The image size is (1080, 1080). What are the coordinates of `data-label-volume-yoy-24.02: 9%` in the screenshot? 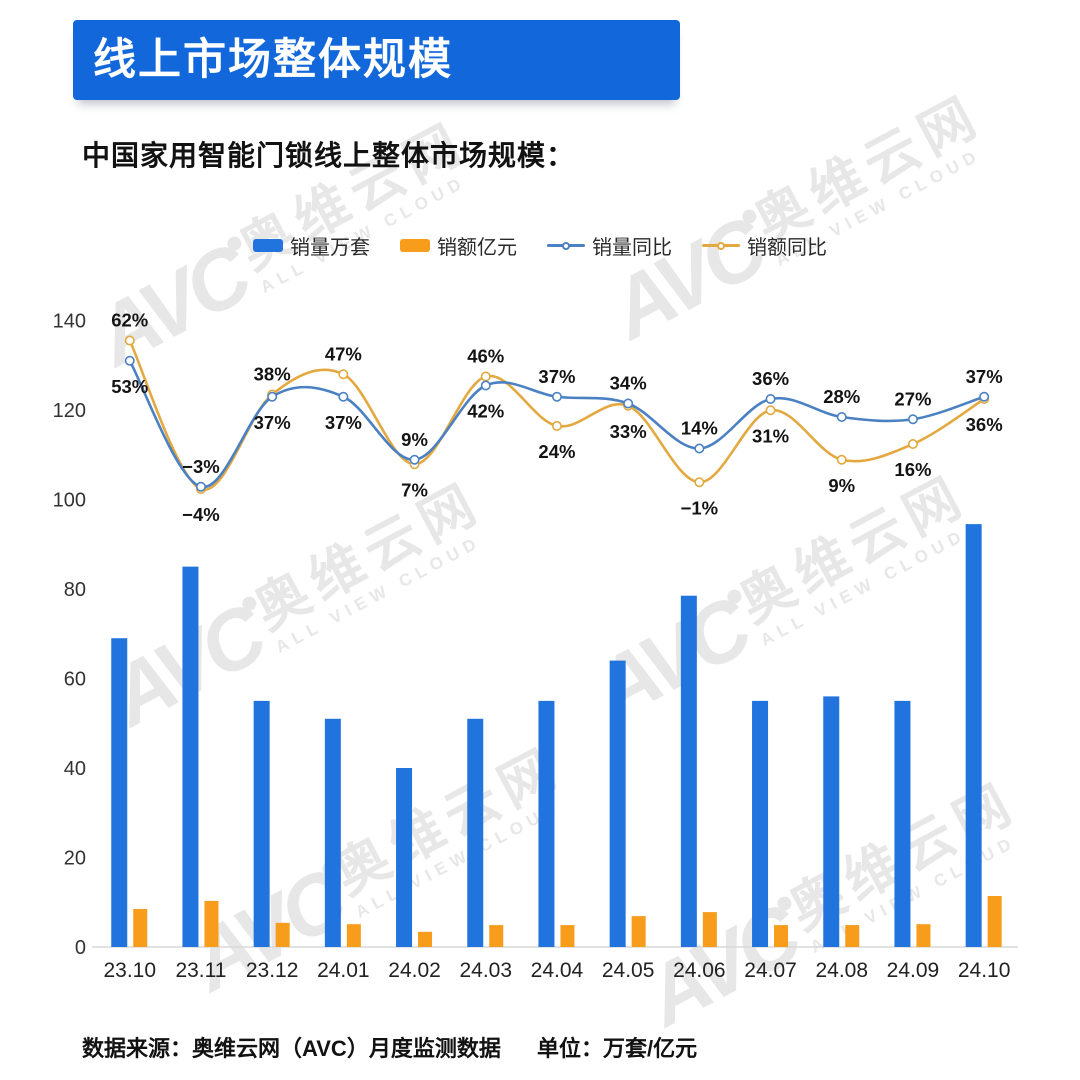 It's located at (414, 439).